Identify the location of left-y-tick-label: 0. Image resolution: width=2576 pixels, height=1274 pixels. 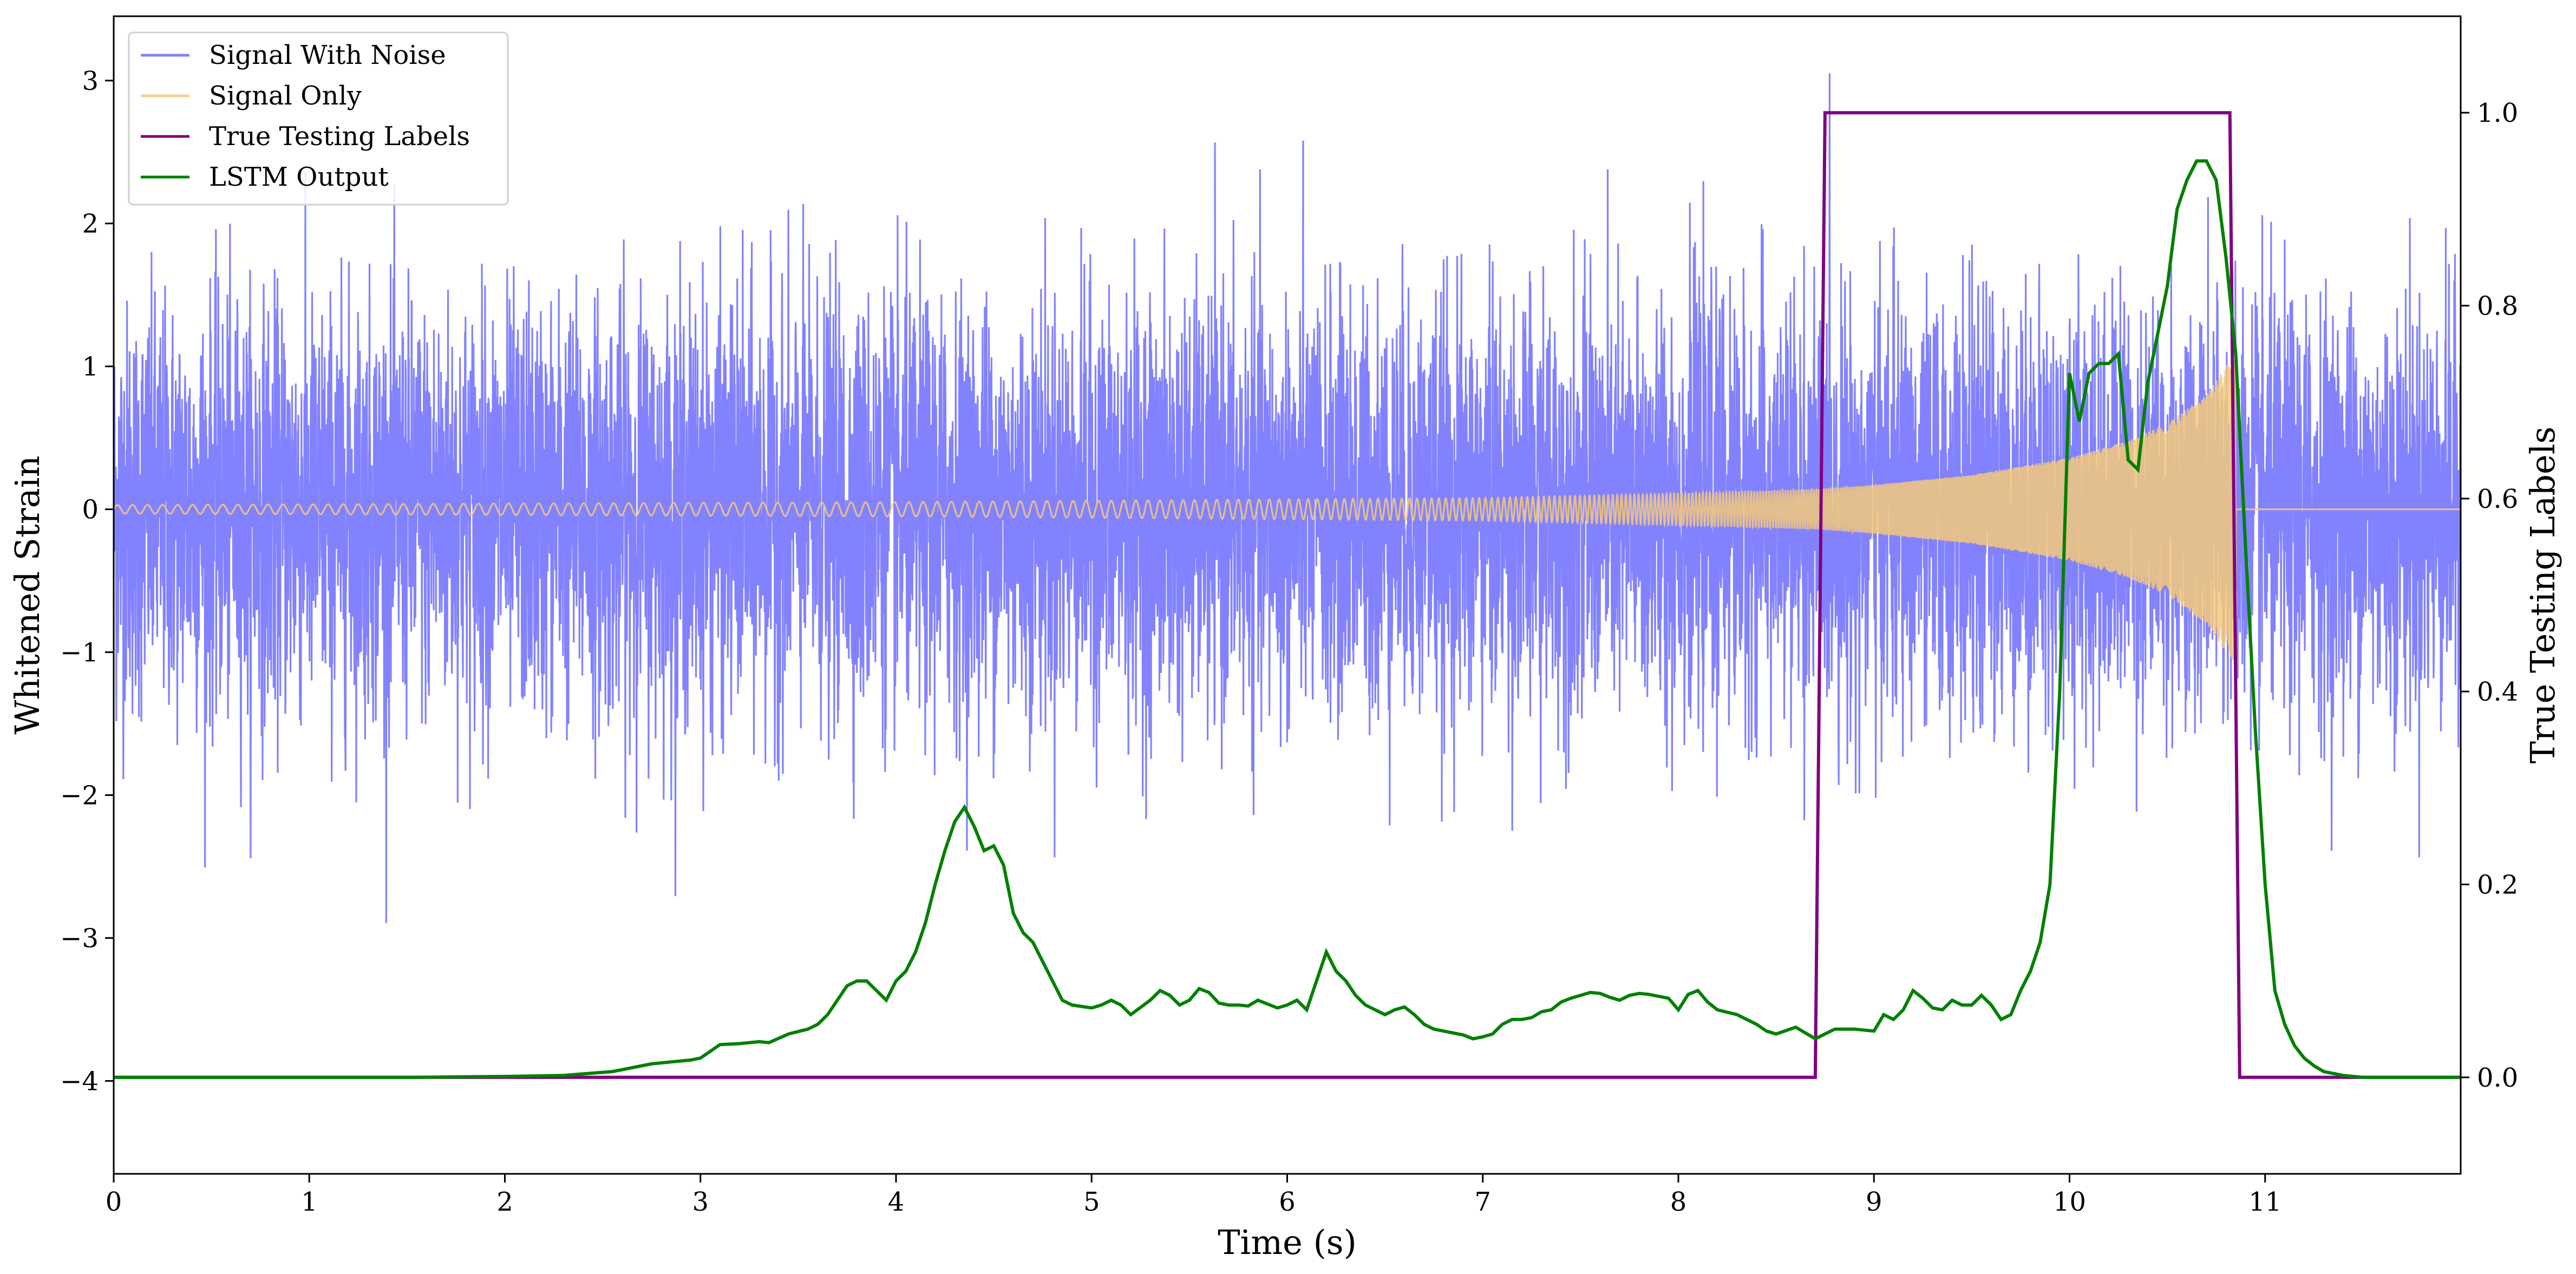
(90, 510).